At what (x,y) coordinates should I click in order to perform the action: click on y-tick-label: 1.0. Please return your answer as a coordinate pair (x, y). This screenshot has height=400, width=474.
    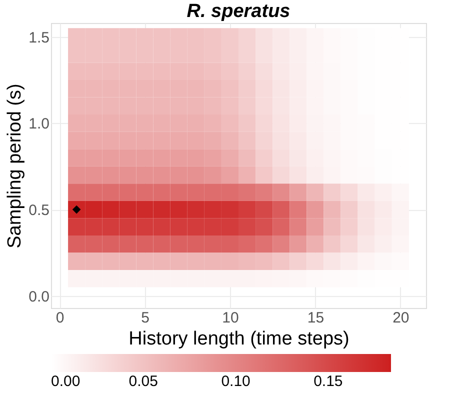
    Looking at the image, I should click on (39, 124).